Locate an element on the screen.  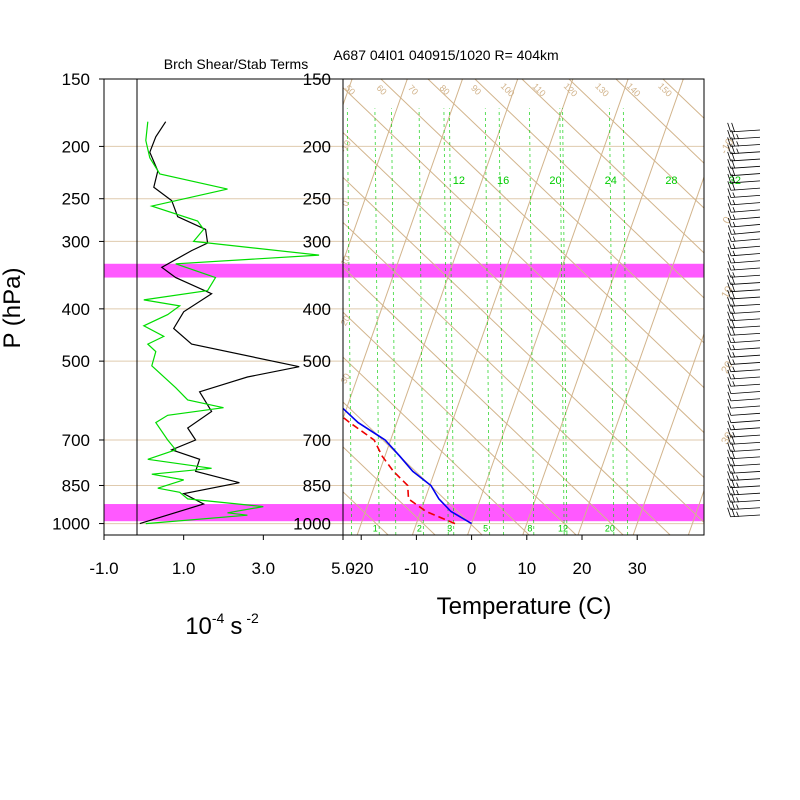
skewt-series-group is located at coordinates (408, 466).